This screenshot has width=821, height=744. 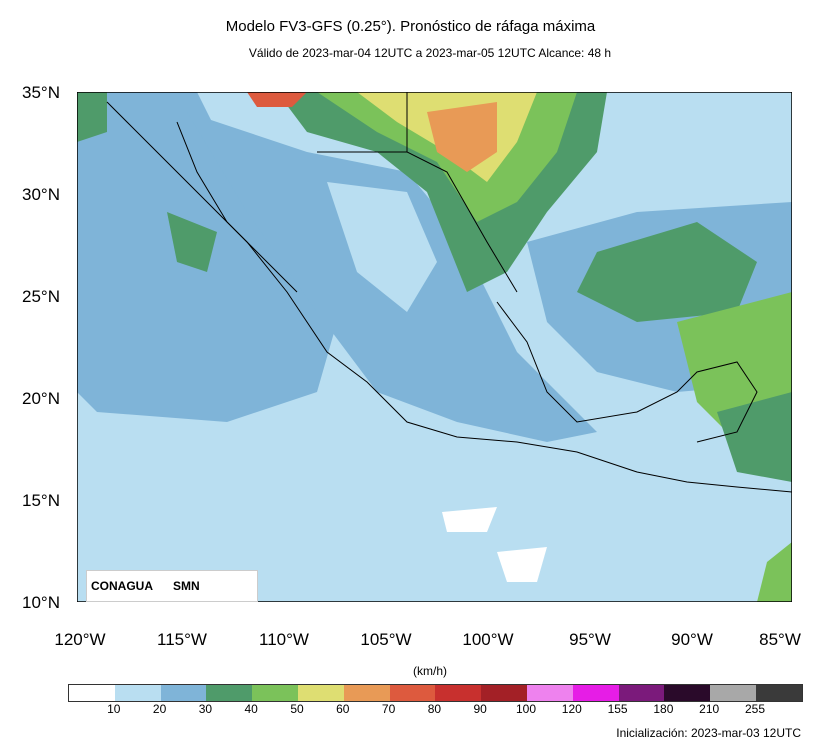 I want to click on colorbar-tick-label: 90, so click(x=480, y=709).